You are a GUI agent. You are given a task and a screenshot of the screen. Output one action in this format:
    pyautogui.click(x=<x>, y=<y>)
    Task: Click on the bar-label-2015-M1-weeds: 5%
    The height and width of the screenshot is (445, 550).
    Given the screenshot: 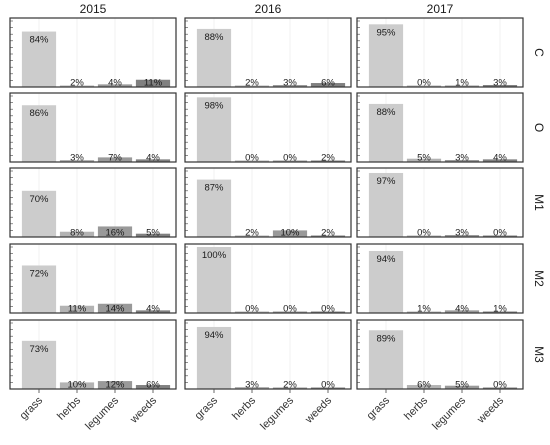 What is the action you would take?
    pyautogui.click(x=153, y=233)
    